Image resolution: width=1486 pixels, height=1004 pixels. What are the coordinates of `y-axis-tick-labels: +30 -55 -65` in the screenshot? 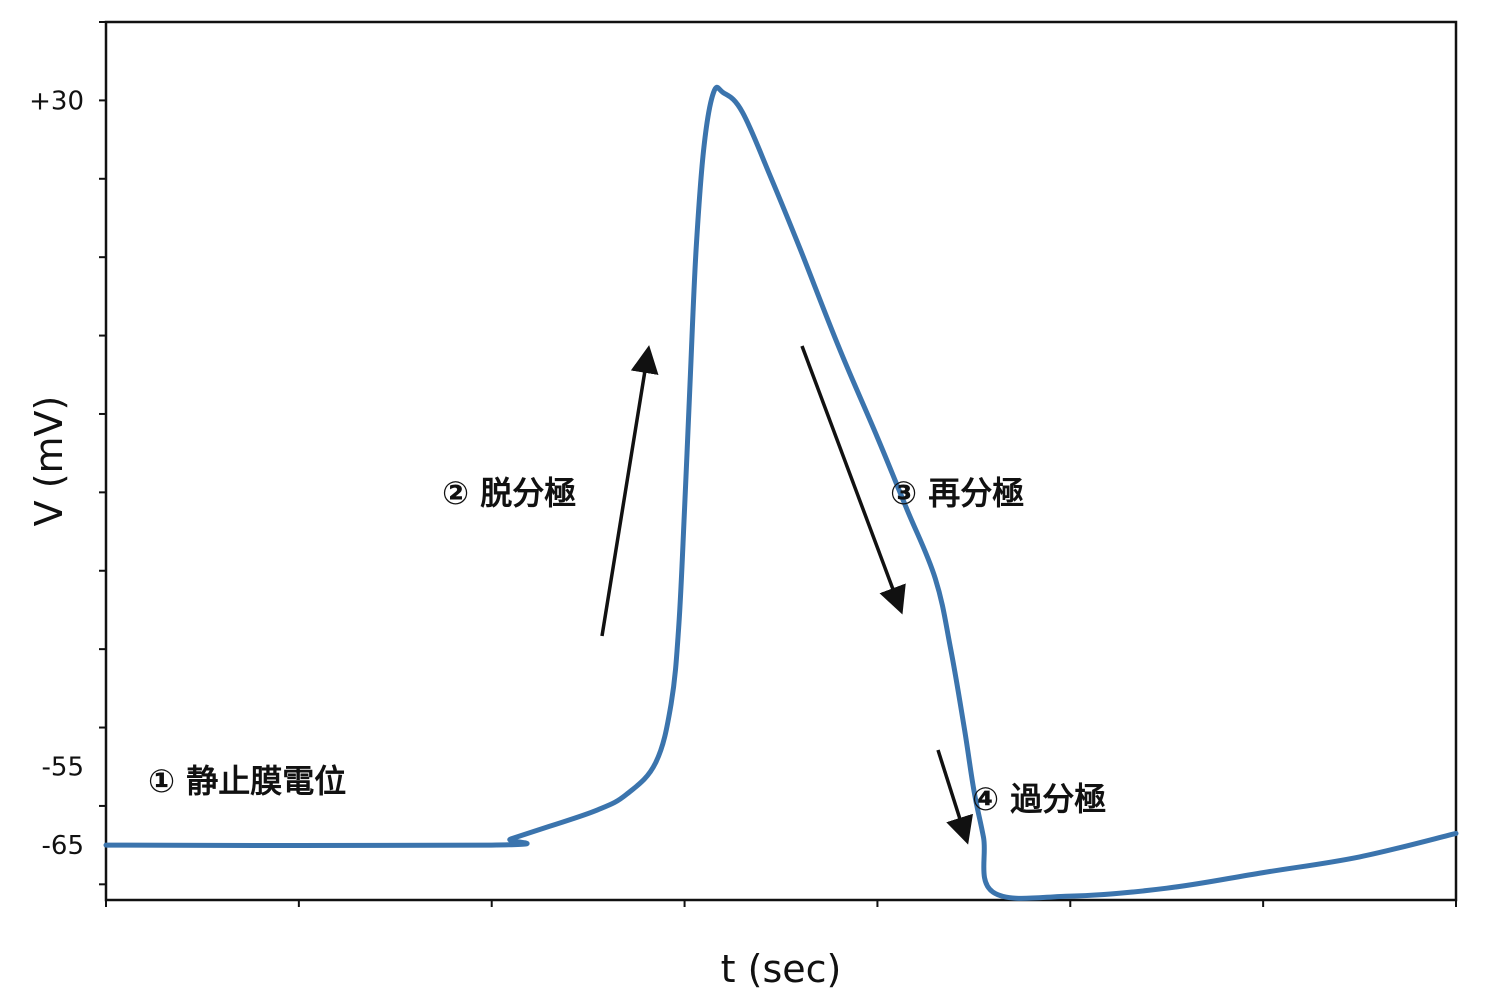 It's located at (56, 473).